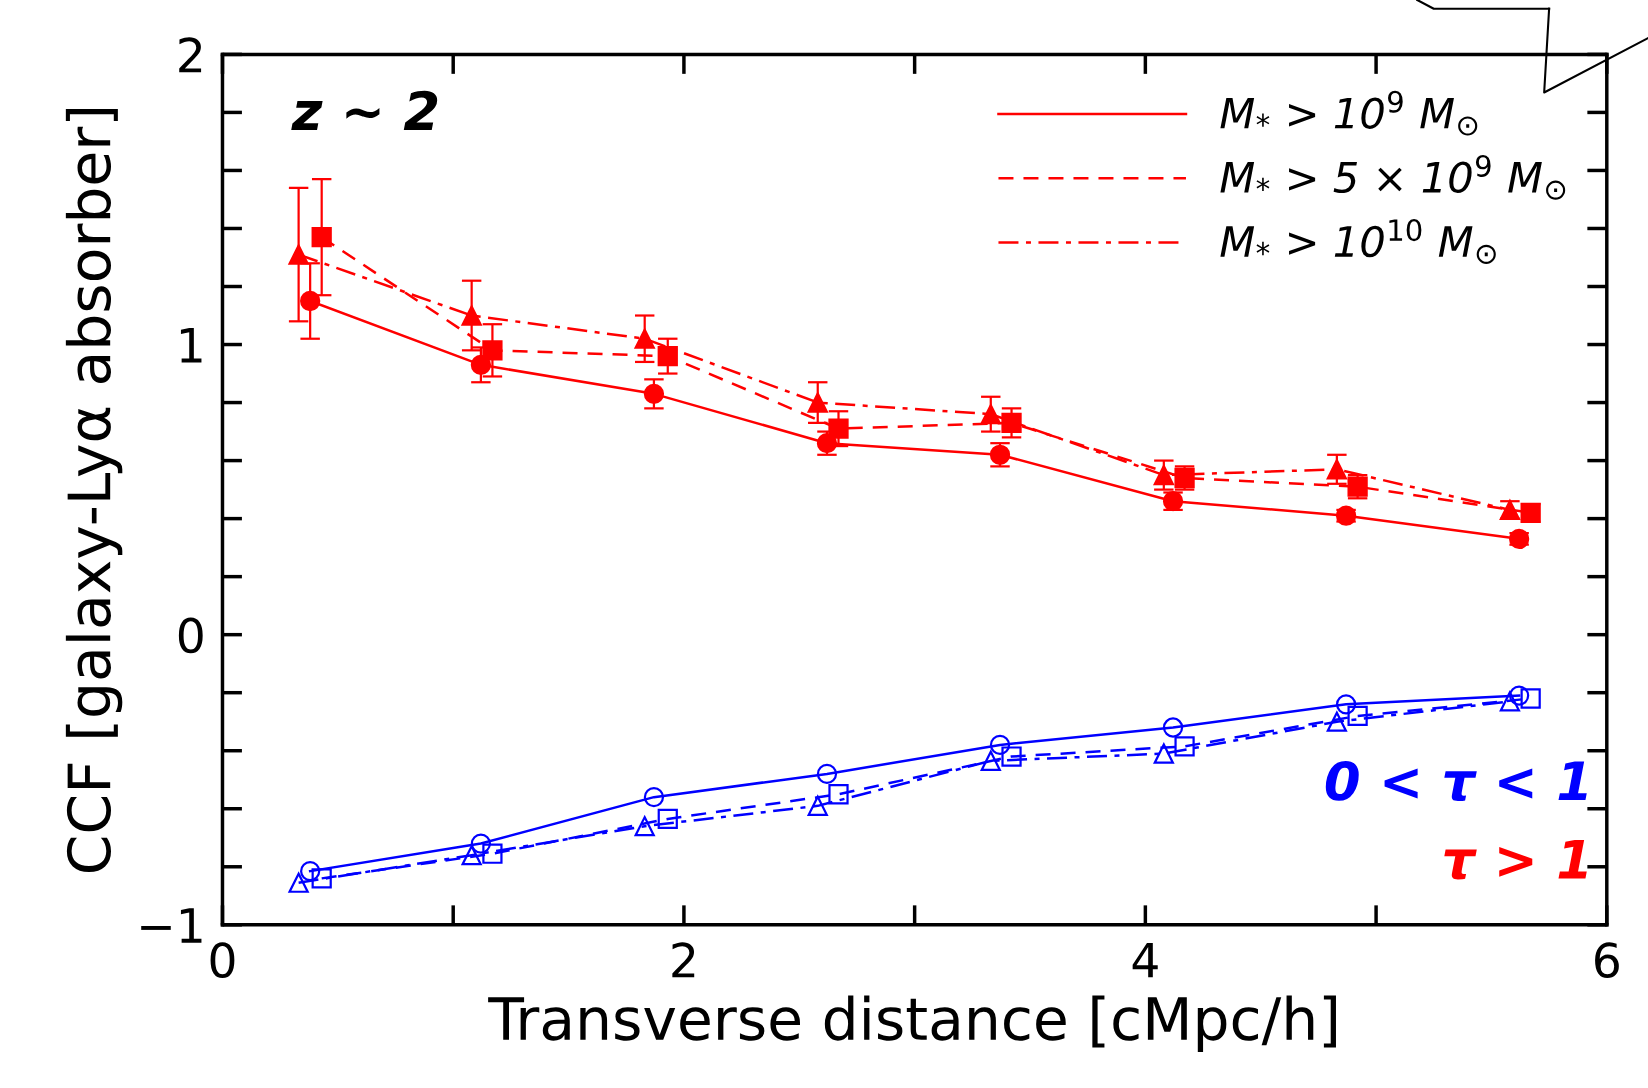 The width and height of the screenshot is (1648, 1088). Describe the element at coordinates (1145, 960) in the screenshot. I see `x-tick-label: 4` at that location.